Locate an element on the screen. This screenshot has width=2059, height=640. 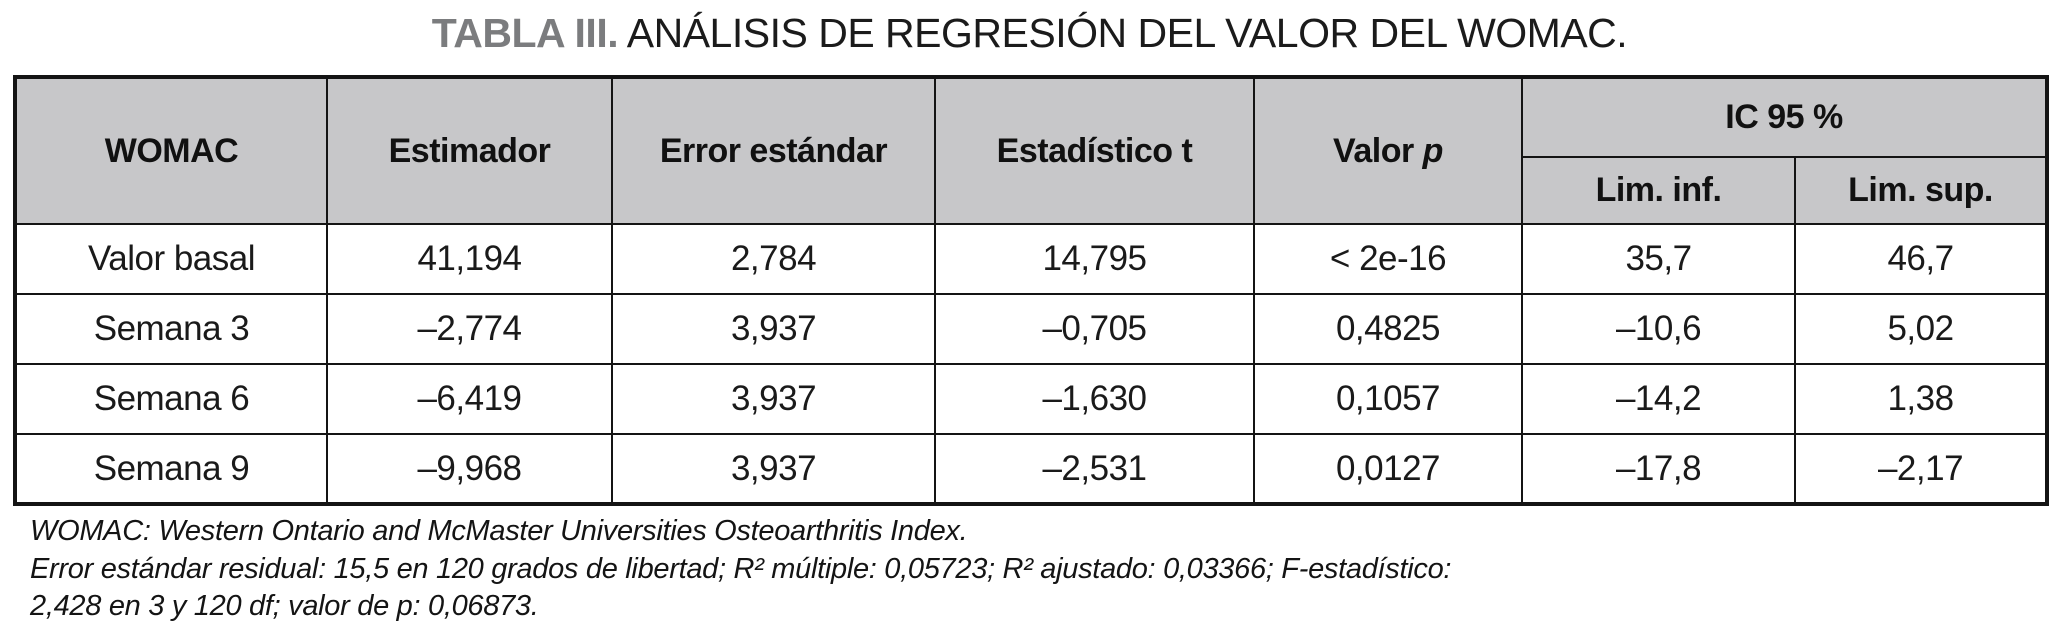
col-header-estimador: Estimador is located at coordinates (469, 150).